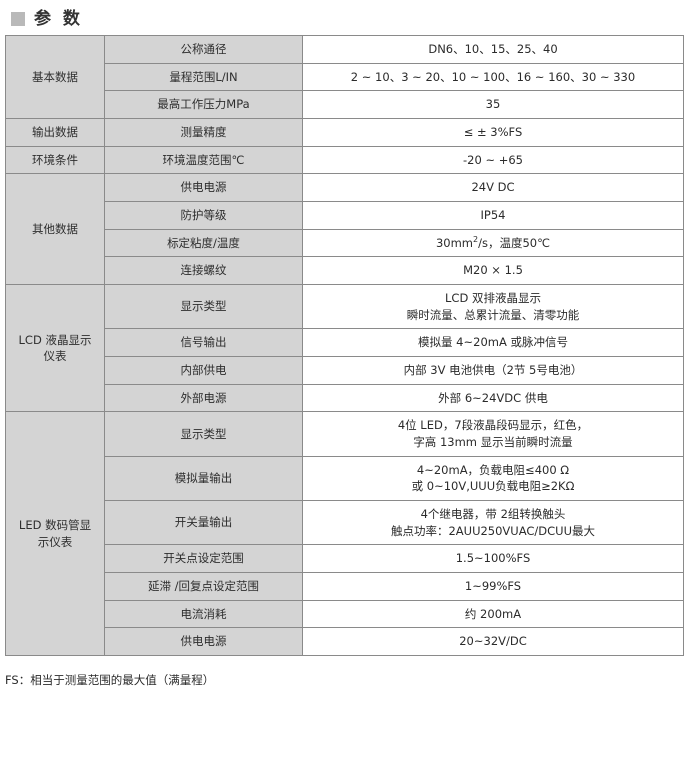 The image size is (700, 768). What do you see at coordinates (55, 534) in the screenshot?
I see `group-label-cell: LED 数码管显 示仪表` at bounding box center [55, 534].